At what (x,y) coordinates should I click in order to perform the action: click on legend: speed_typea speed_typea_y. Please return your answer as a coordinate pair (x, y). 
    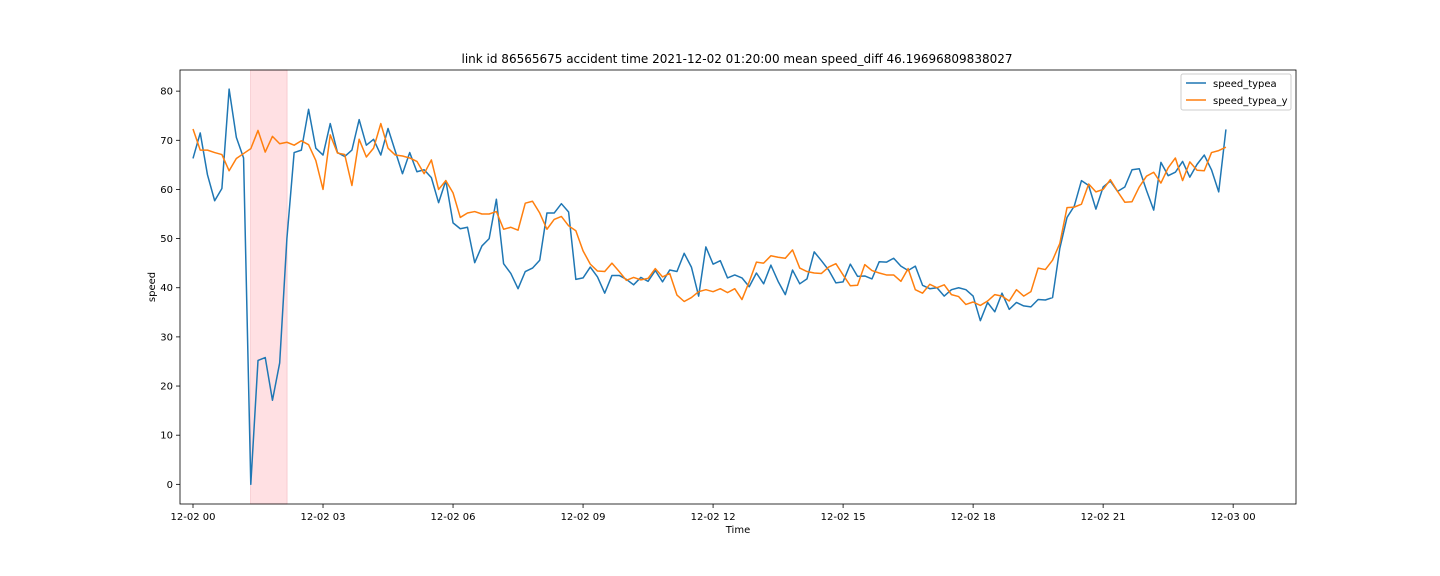
    Looking at the image, I should click on (1236, 92).